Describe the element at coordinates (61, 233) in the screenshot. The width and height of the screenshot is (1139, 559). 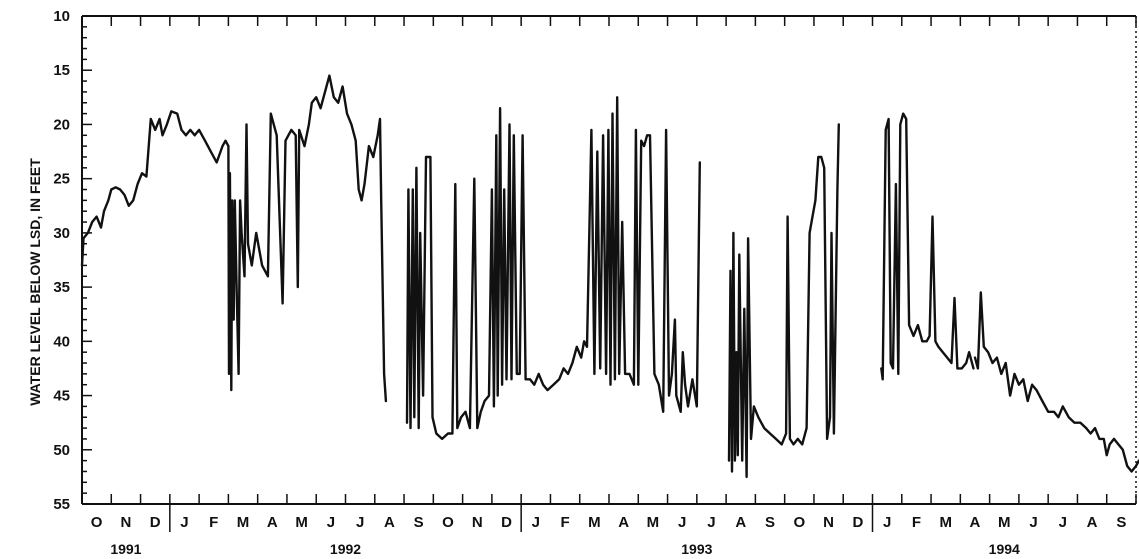
I see `y-tick-label: 30` at that location.